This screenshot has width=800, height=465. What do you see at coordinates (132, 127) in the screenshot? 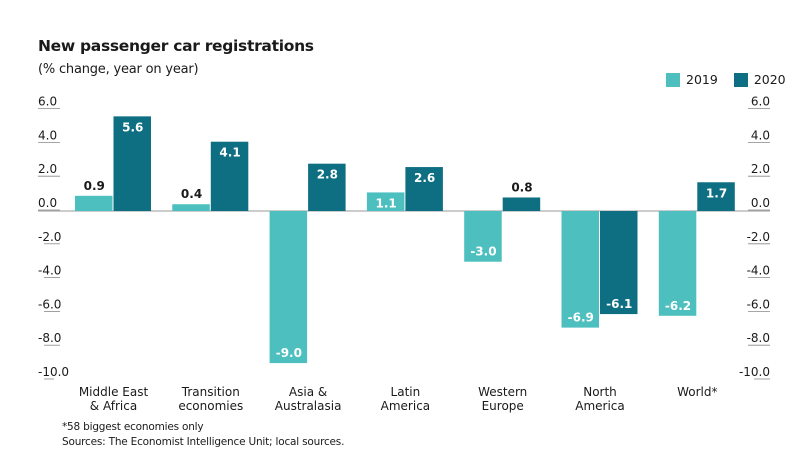
I see `data-label: 5.6` at bounding box center [132, 127].